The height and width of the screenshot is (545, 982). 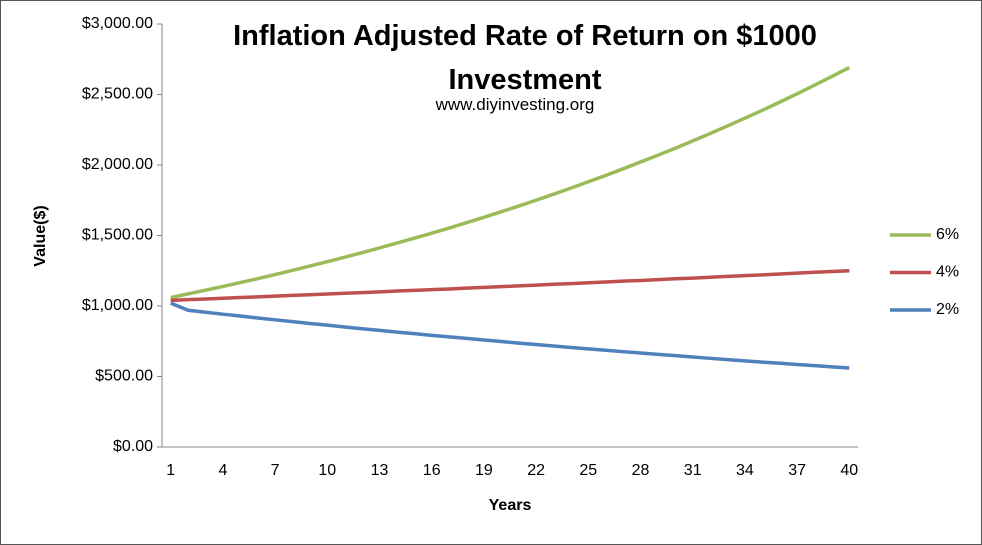 I want to click on y-tick-label: $2,500.00, so click(x=117, y=94).